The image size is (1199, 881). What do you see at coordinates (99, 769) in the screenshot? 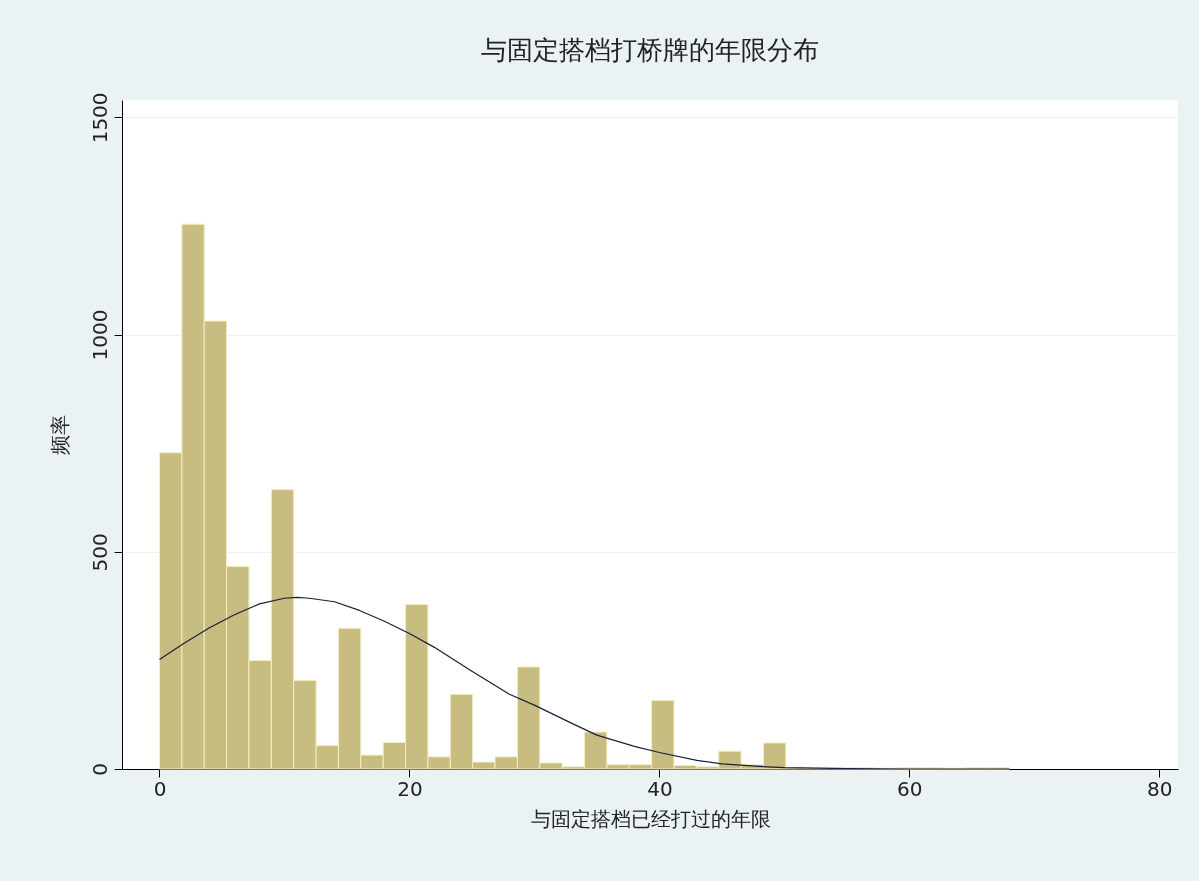
I see `y-tick-label: 0` at bounding box center [99, 769].